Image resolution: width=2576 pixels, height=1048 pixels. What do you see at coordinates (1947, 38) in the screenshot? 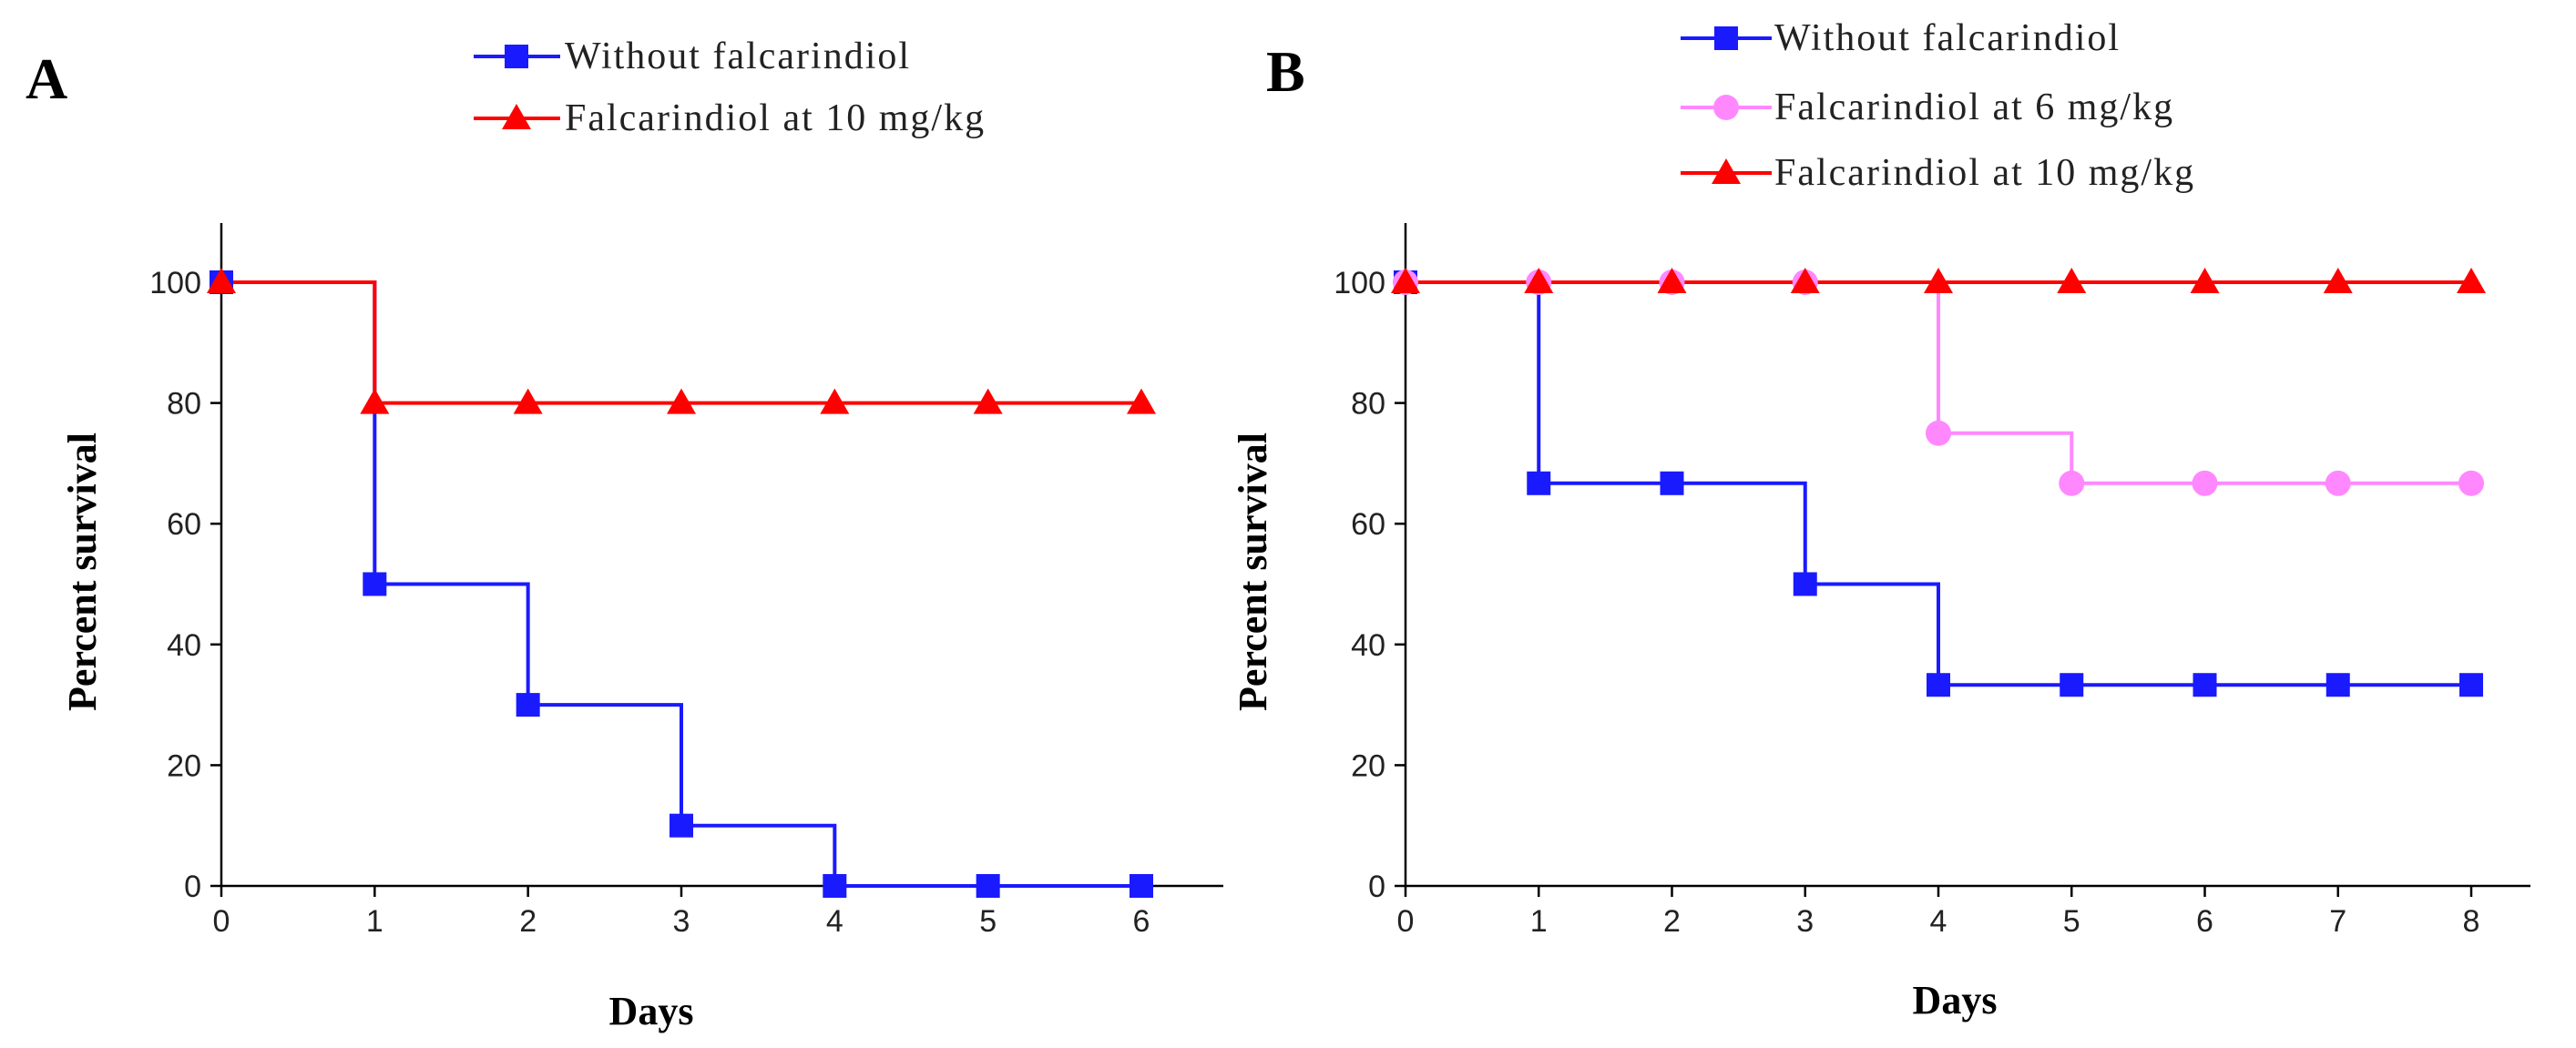
I see `panel-b-legend-label-0: Without falcarindiol` at bounding box center [1947, 38].